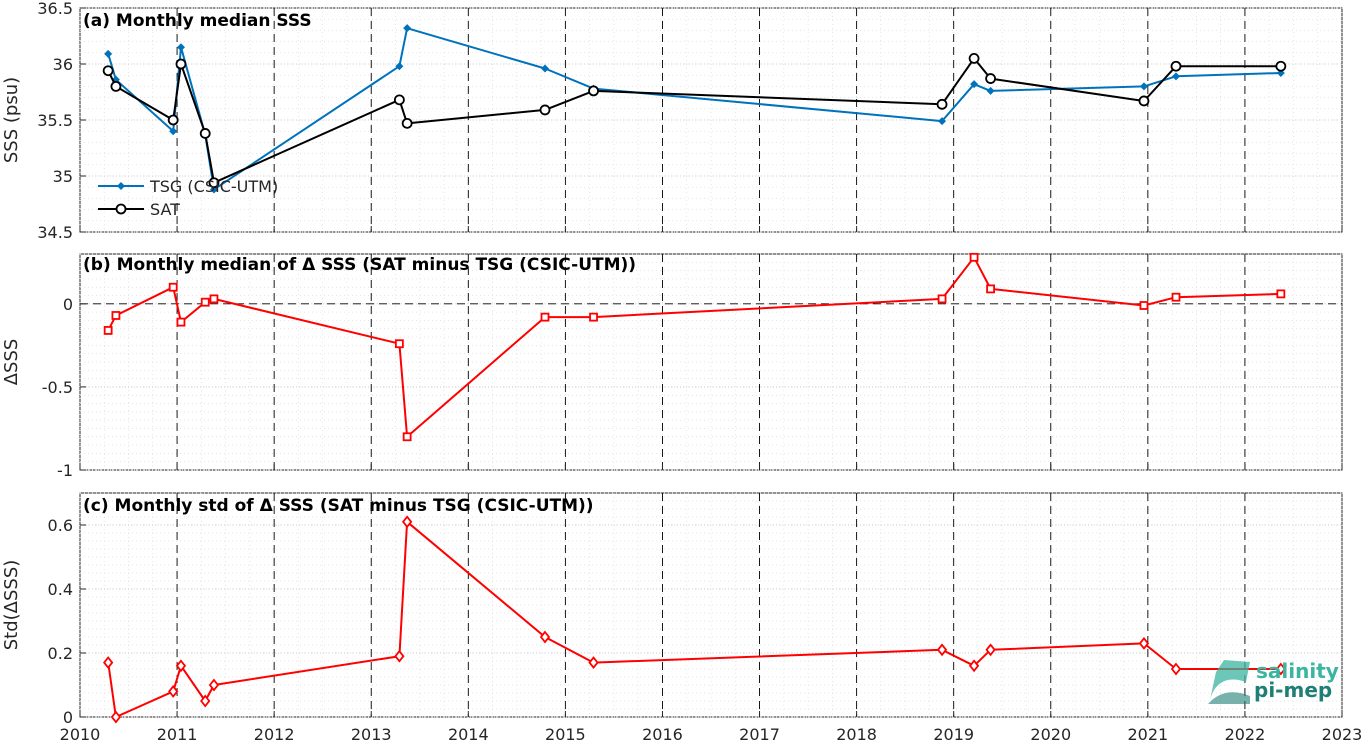  What do you see at coordinates (1293, 690) in the screenshot?
I see `logo-text-pi-mep: pi-mep` at bounding box center [1293, 690].